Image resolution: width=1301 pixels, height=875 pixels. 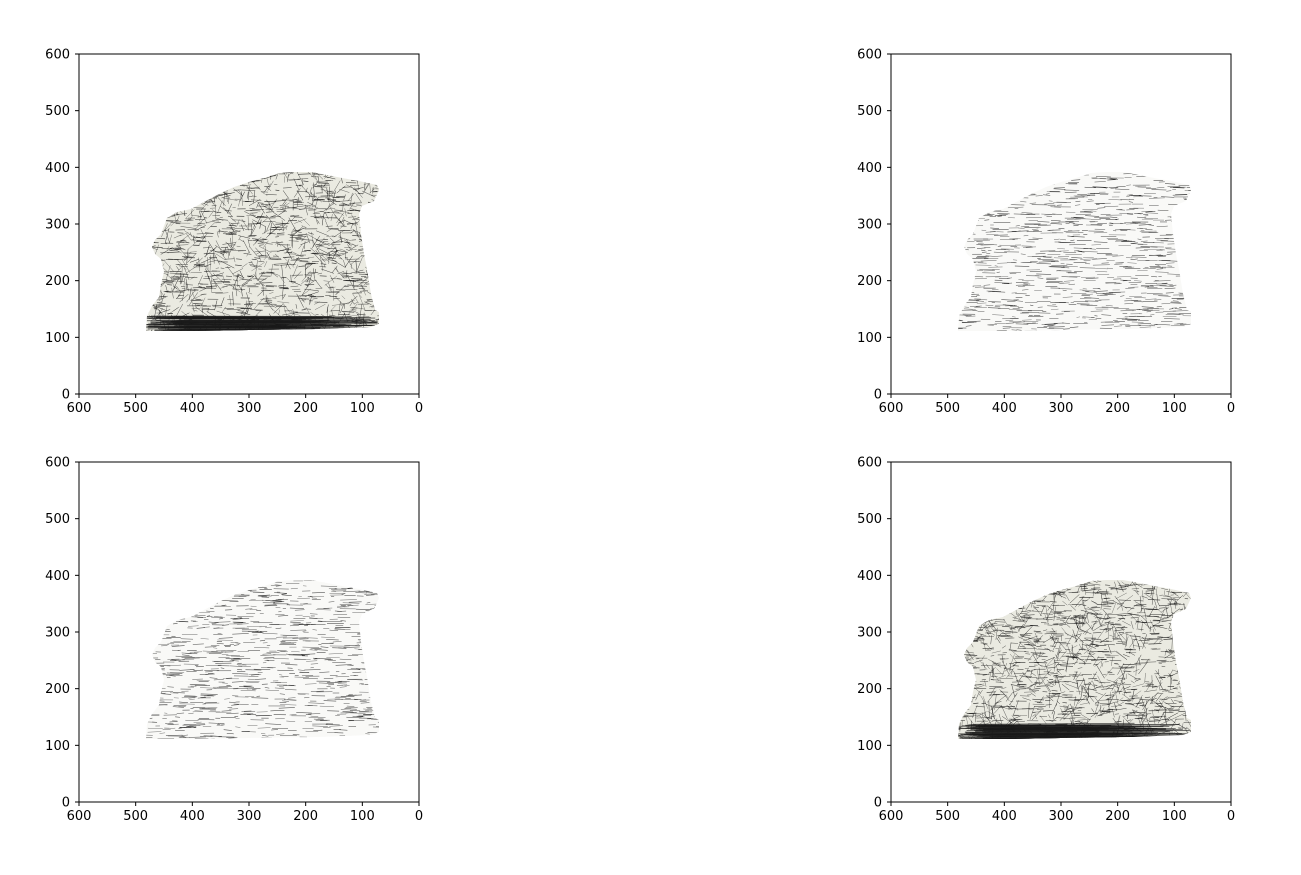 I want to click on axes-panel-3: 600 500 400 300 200 100 0 0 100 200 300 400 500 600, so click(x=234, y=640).